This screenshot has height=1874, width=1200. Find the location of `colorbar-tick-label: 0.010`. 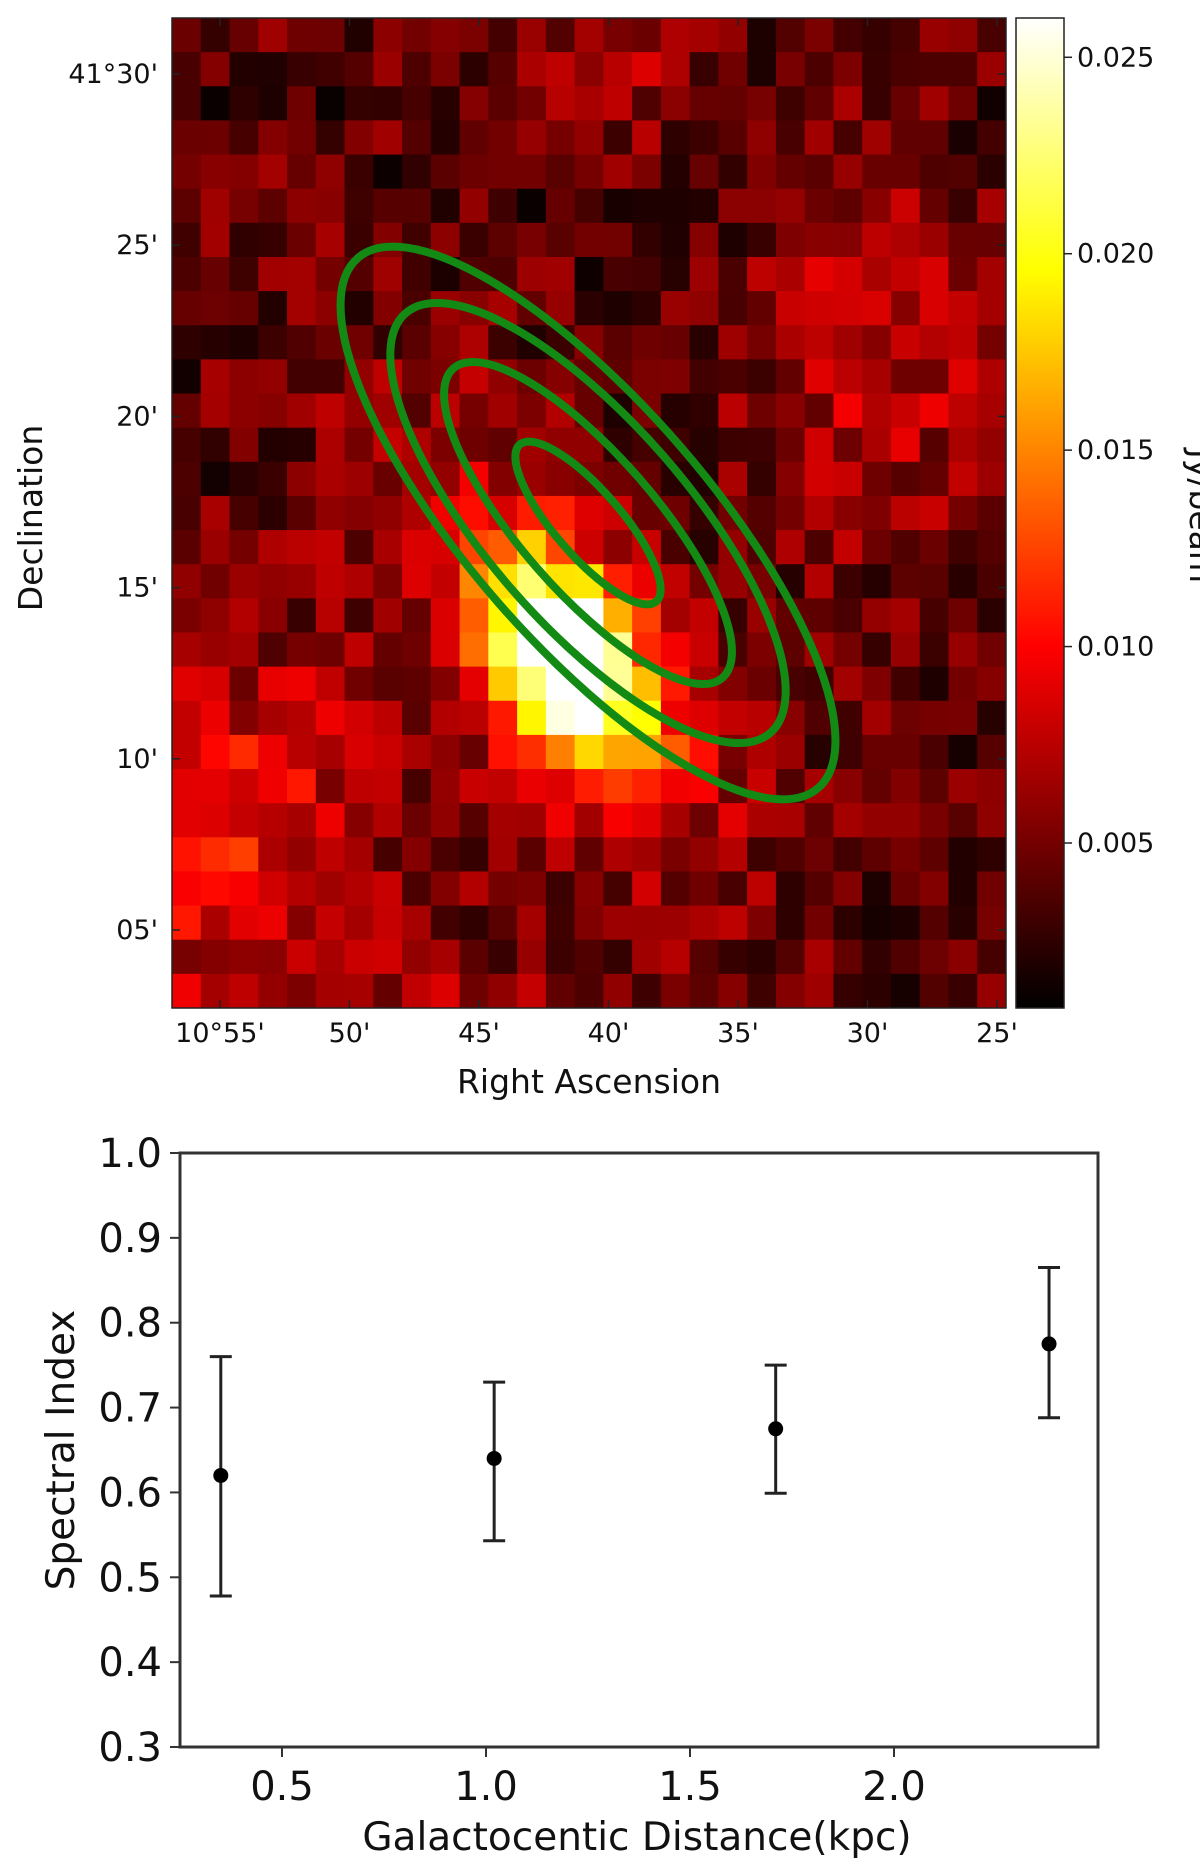

colorbar-tick-label: 0.010 is located at coordinates (1115, 647).